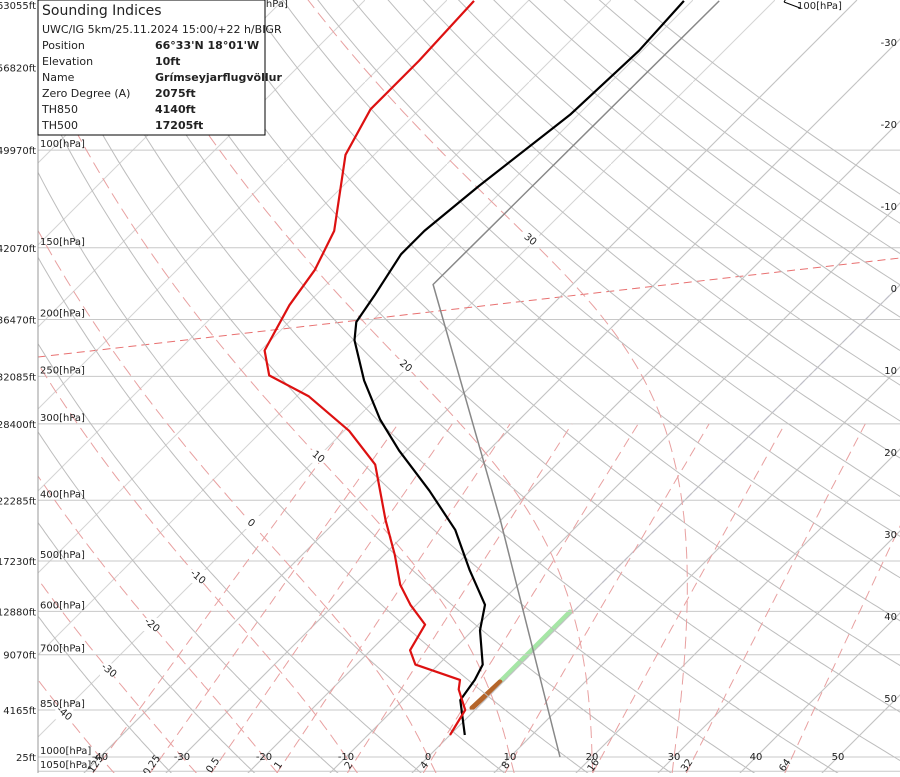 This screenshot has width=900, height=777. I want to click on pressure-label: 500[hPa], so click(62, 555).